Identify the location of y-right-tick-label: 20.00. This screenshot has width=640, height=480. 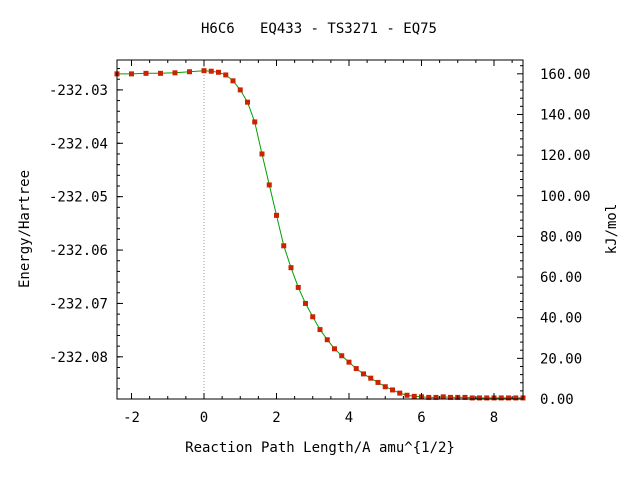
(561, 359).